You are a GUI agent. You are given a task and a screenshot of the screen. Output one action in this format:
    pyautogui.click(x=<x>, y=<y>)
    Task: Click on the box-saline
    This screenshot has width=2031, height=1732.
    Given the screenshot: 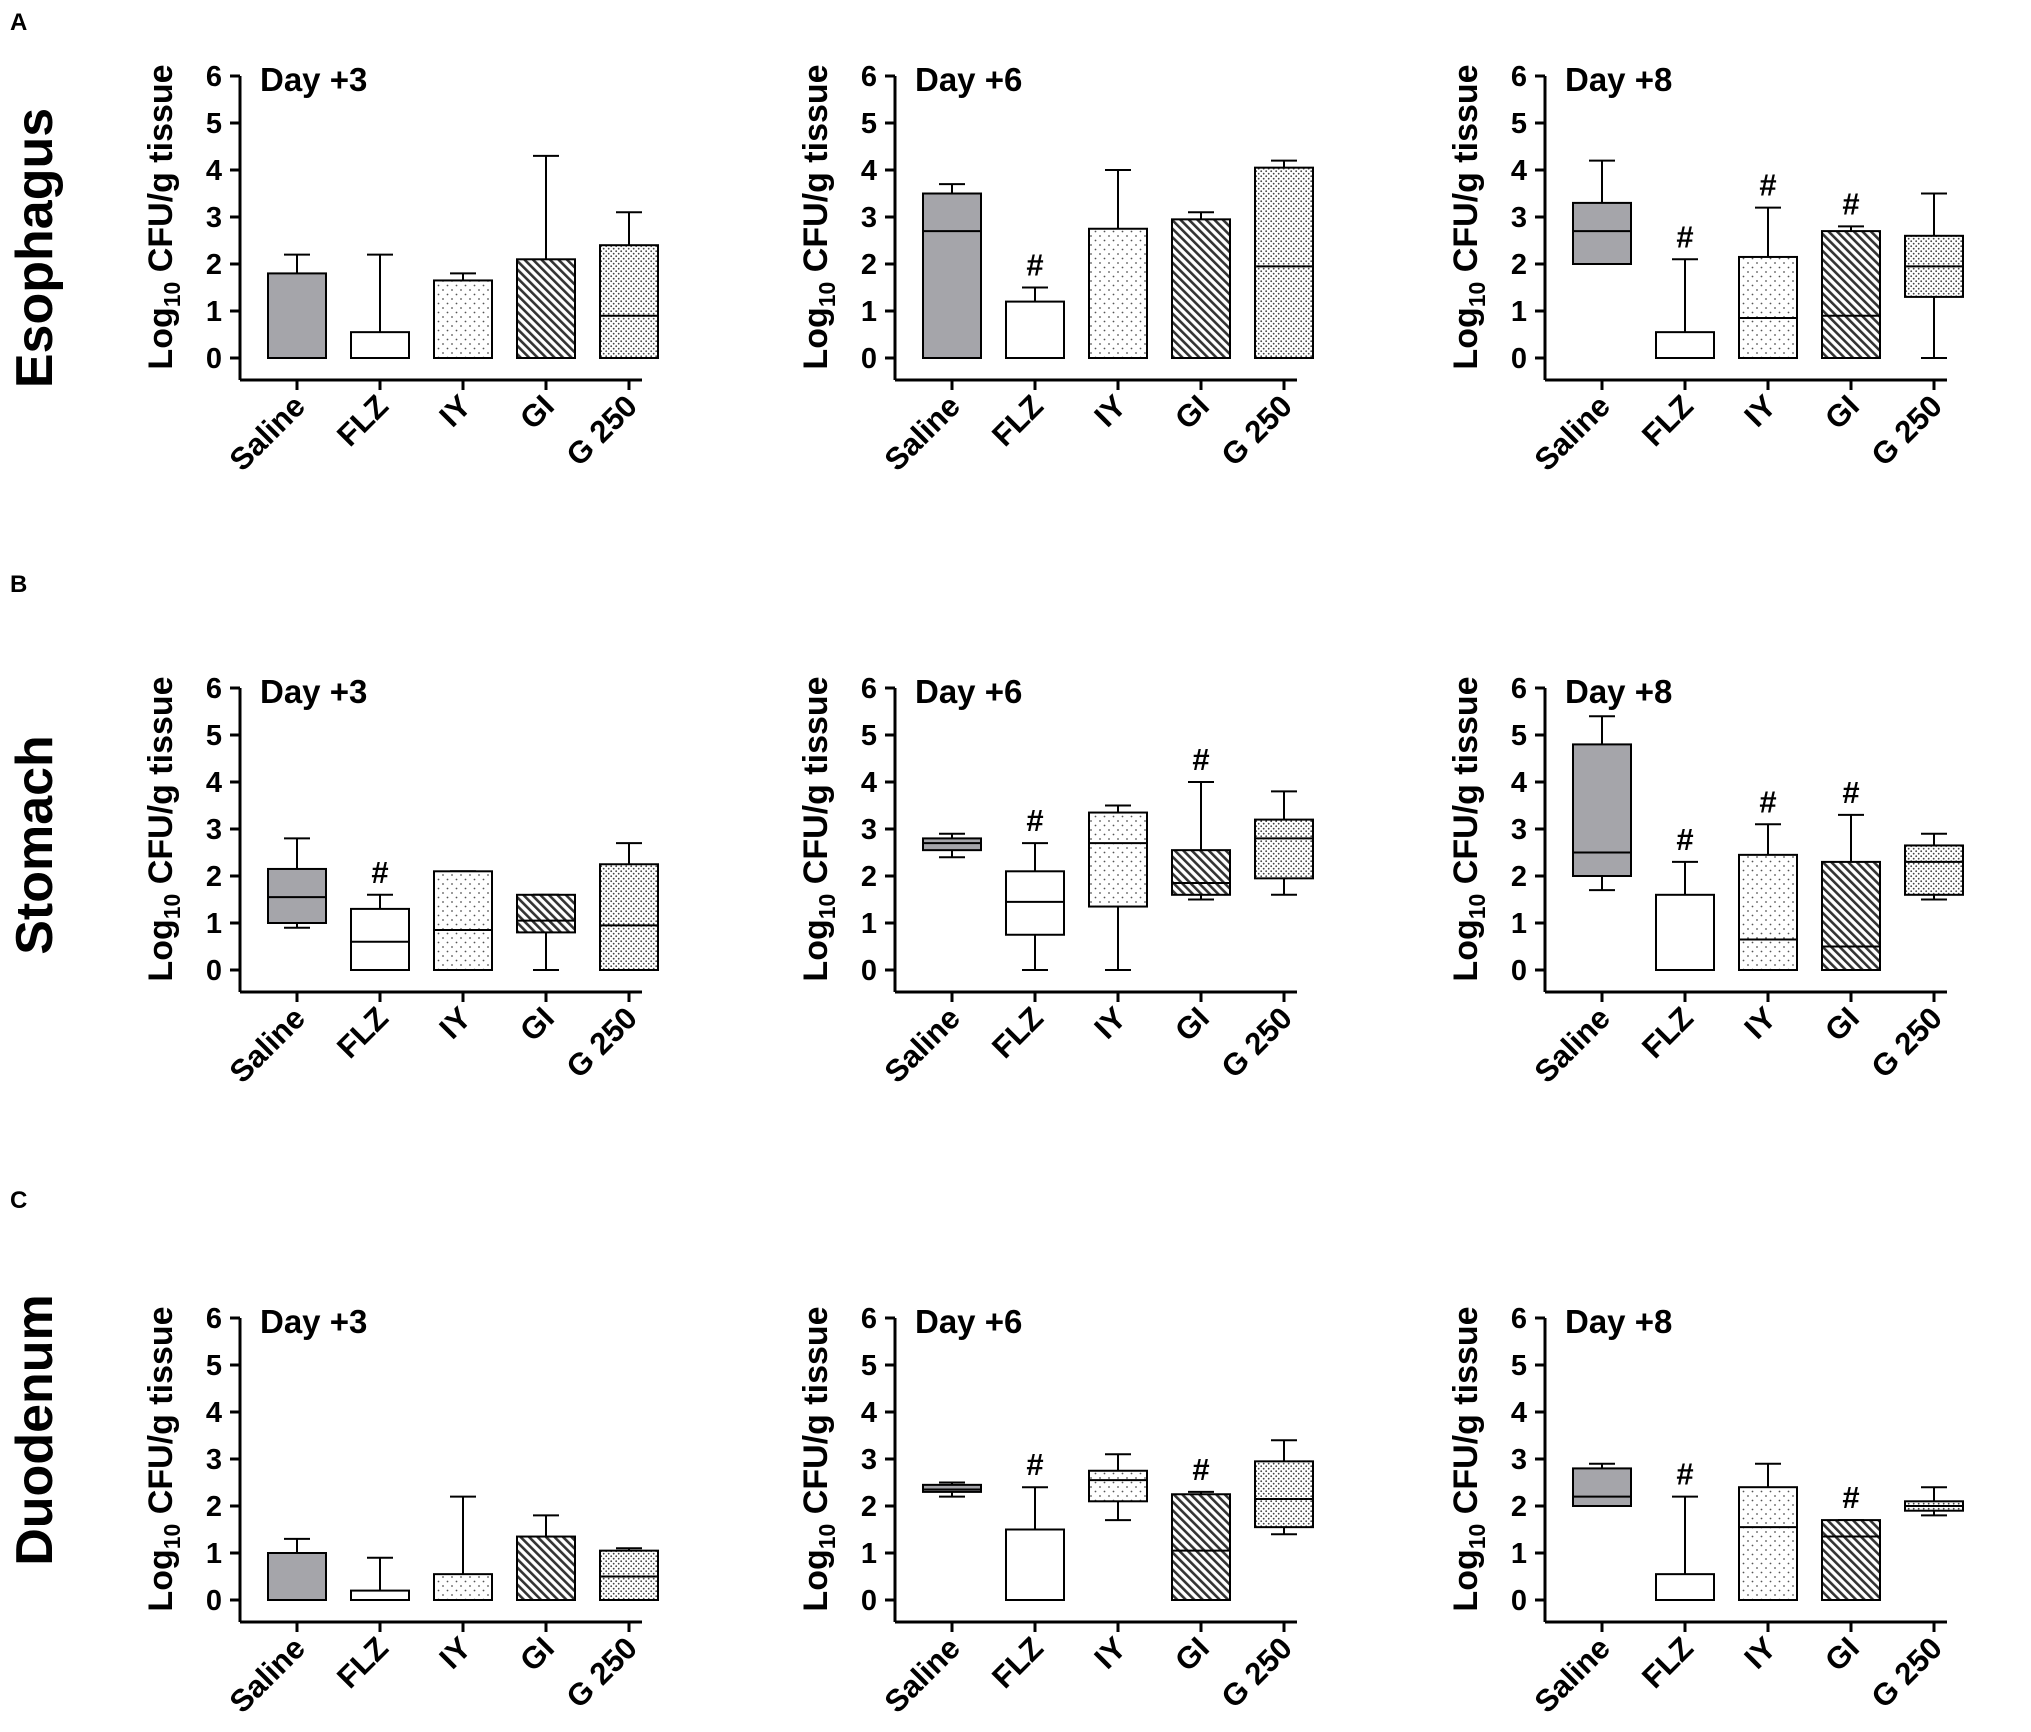 What is the action you would take?
    pyautogui.click(x=952, y=1489)
    